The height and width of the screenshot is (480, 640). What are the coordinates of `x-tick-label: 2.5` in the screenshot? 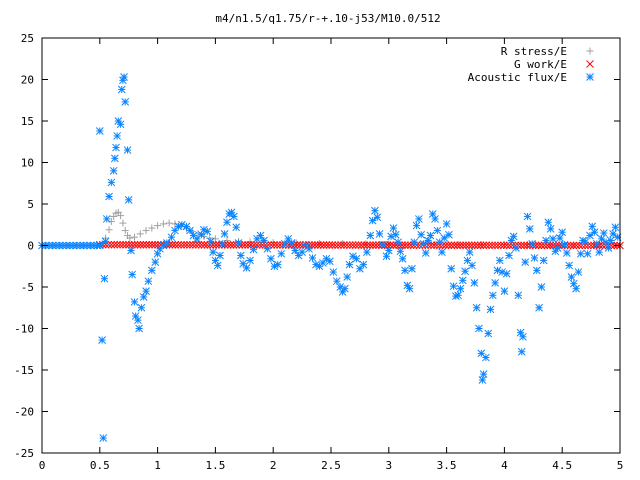 It's located at (331, 465).